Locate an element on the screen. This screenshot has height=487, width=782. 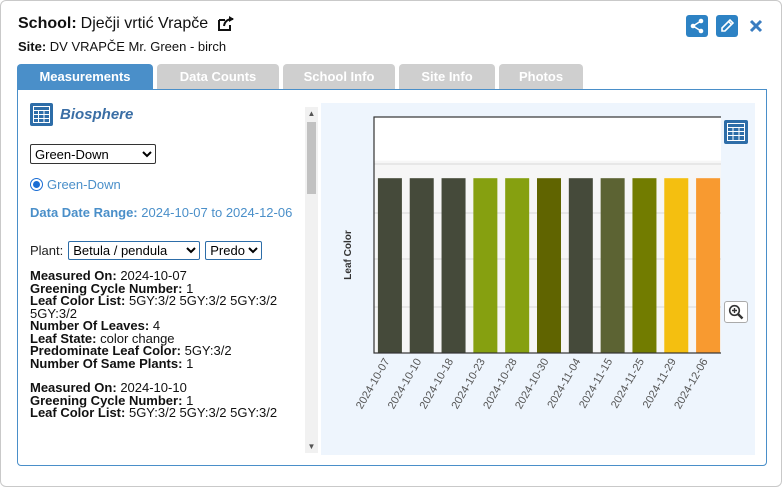
predominate-value: 5GY:3/2 is located at coordinates (208, 350).